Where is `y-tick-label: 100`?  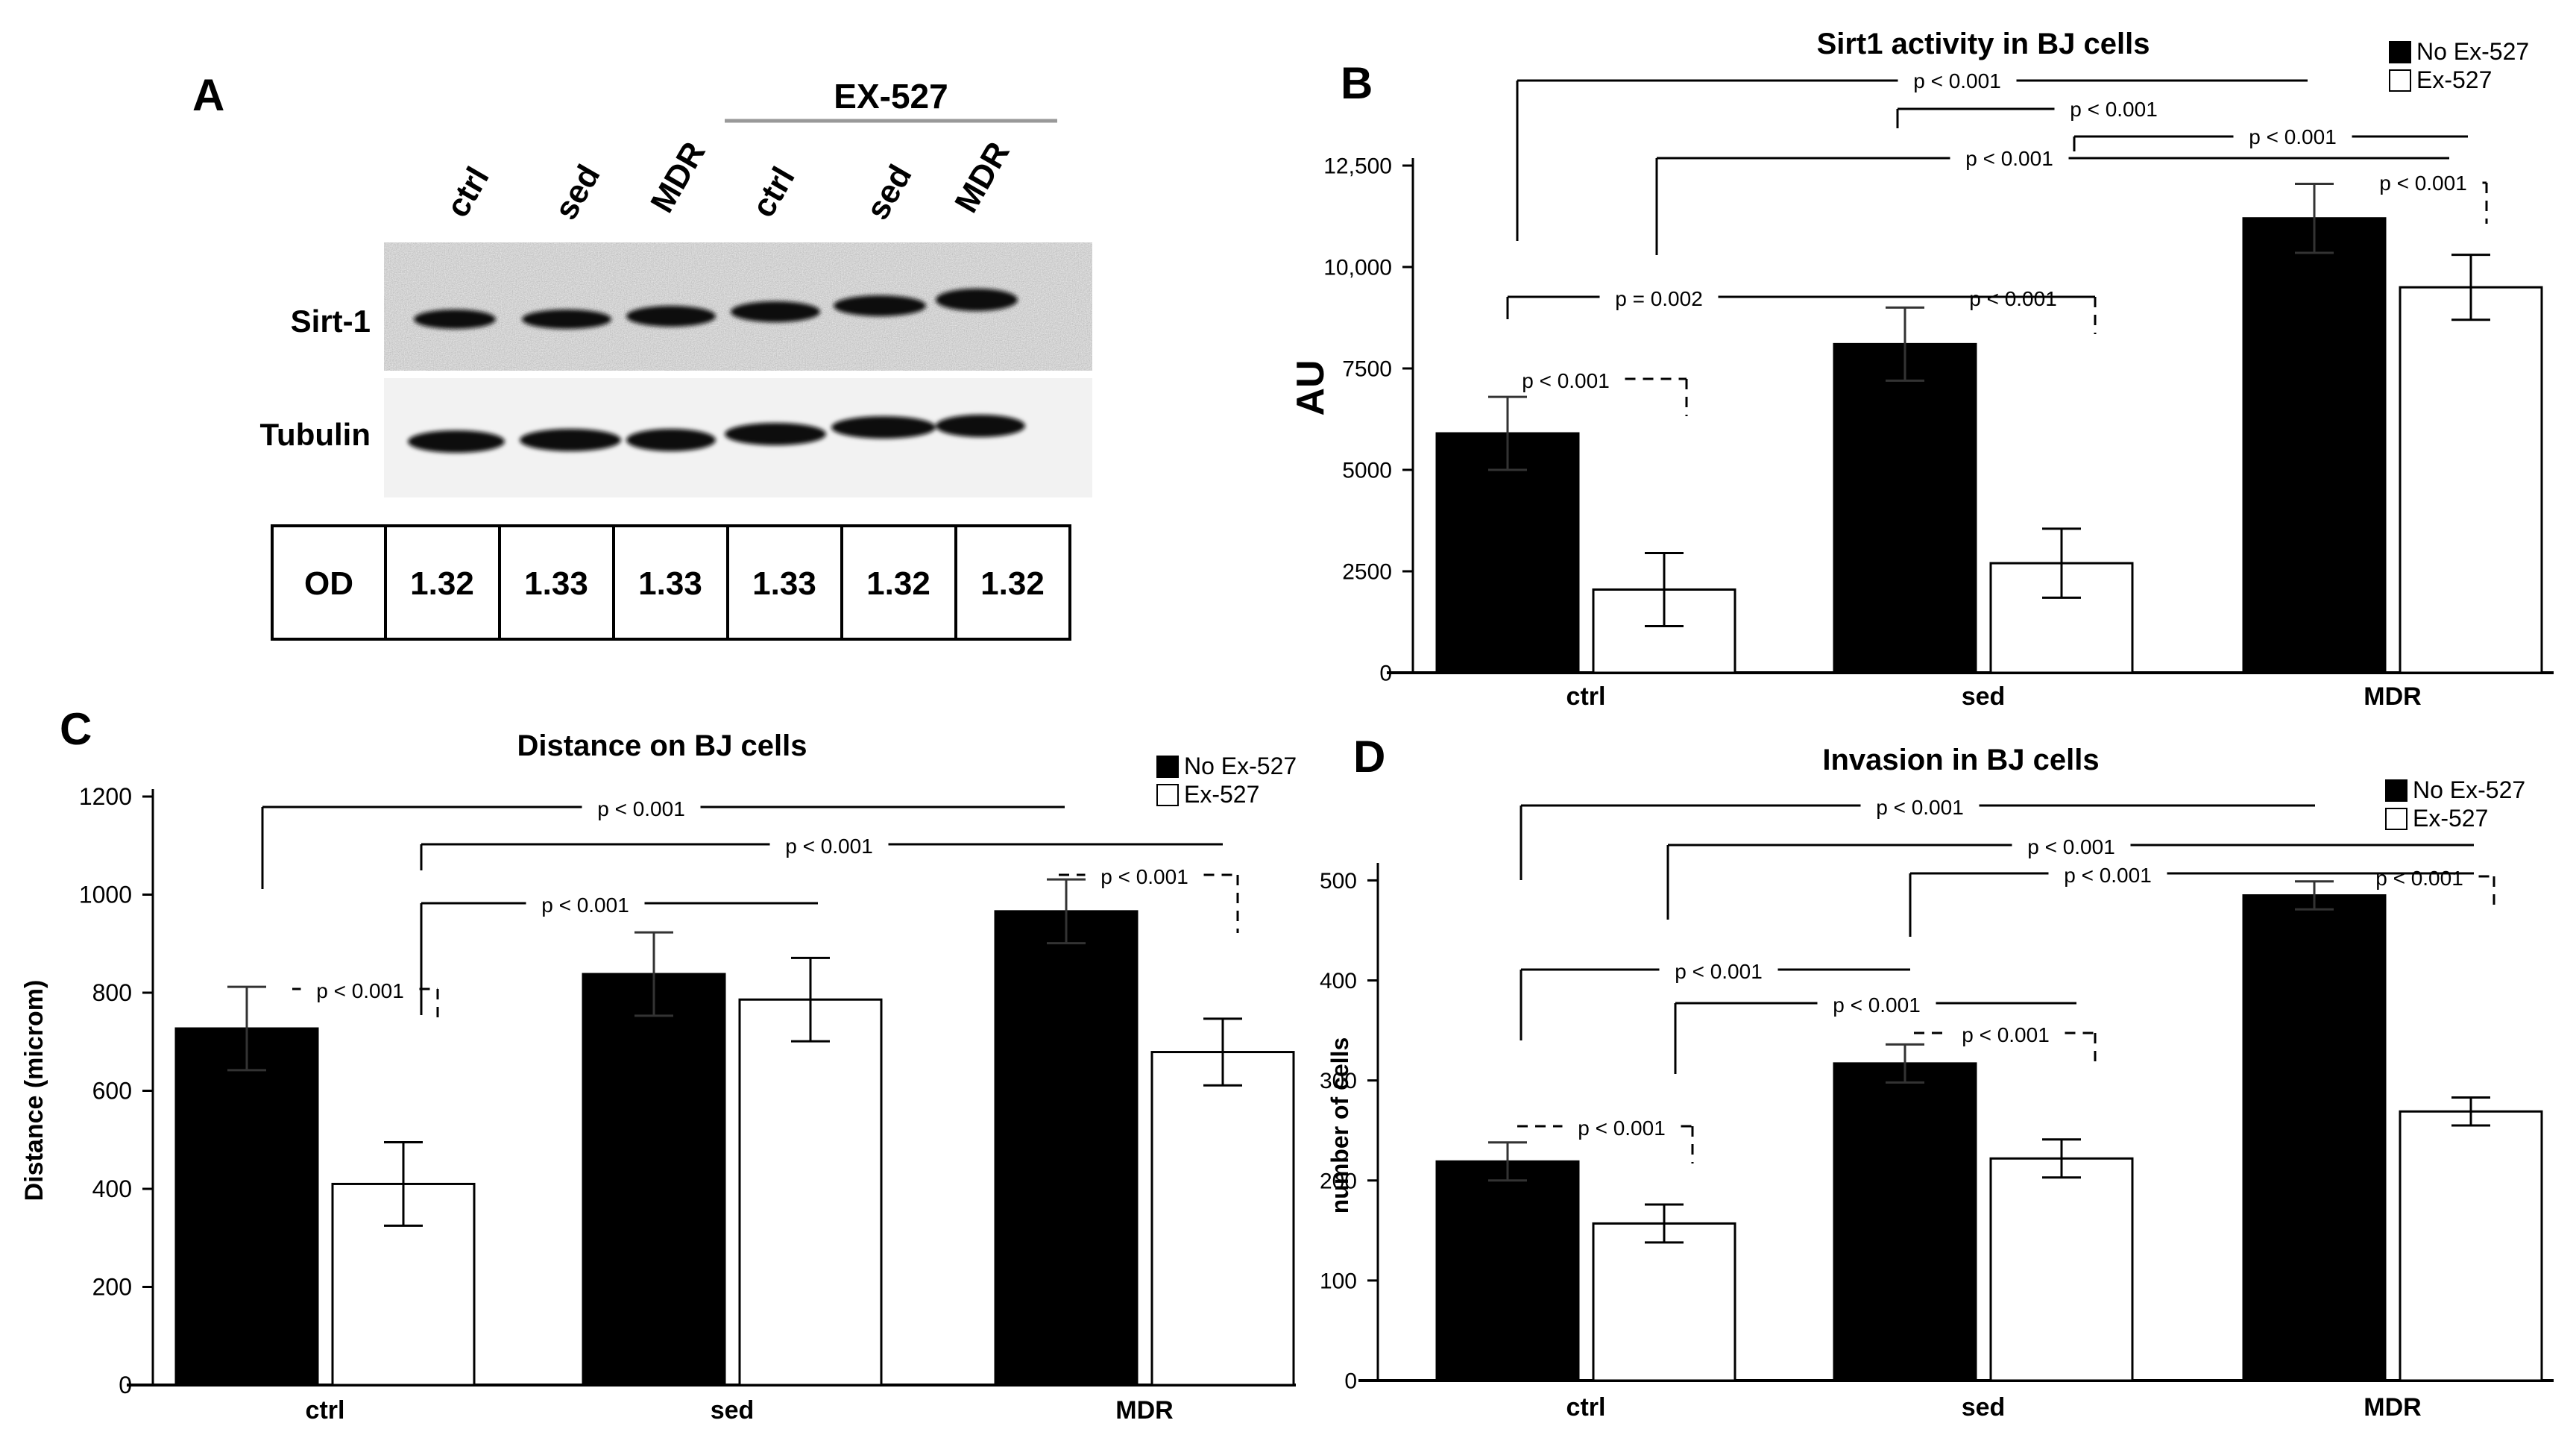 y-tick-label: 100 is located at coordinates (1338, 1281).